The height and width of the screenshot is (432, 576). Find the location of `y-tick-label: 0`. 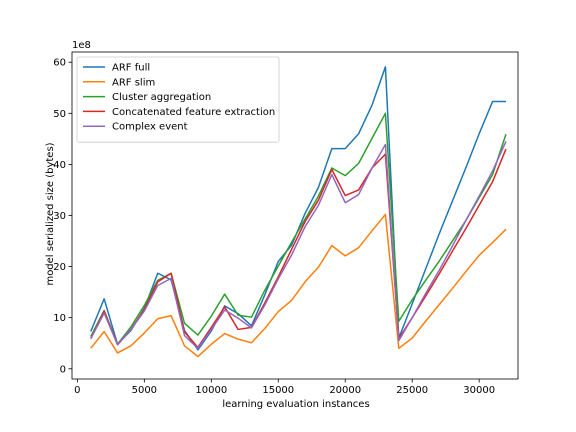

y-tick-label: 0 is located at coordinates (63, 369).